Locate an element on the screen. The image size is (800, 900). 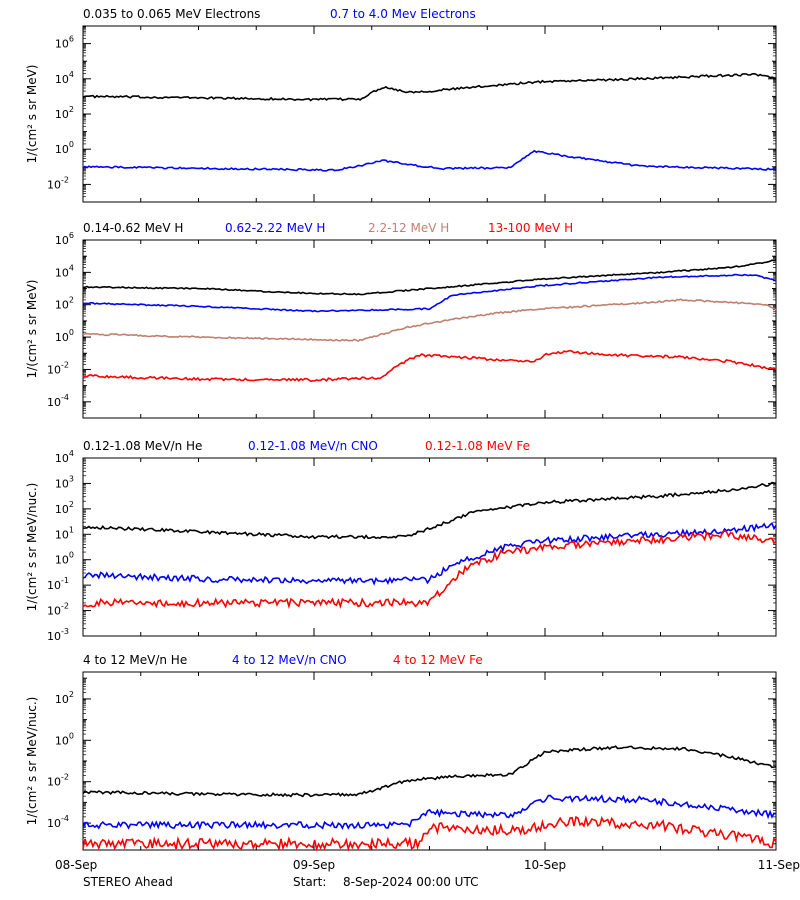
legend-label: 13-100 MeV H is located at coordinates (530, 228).